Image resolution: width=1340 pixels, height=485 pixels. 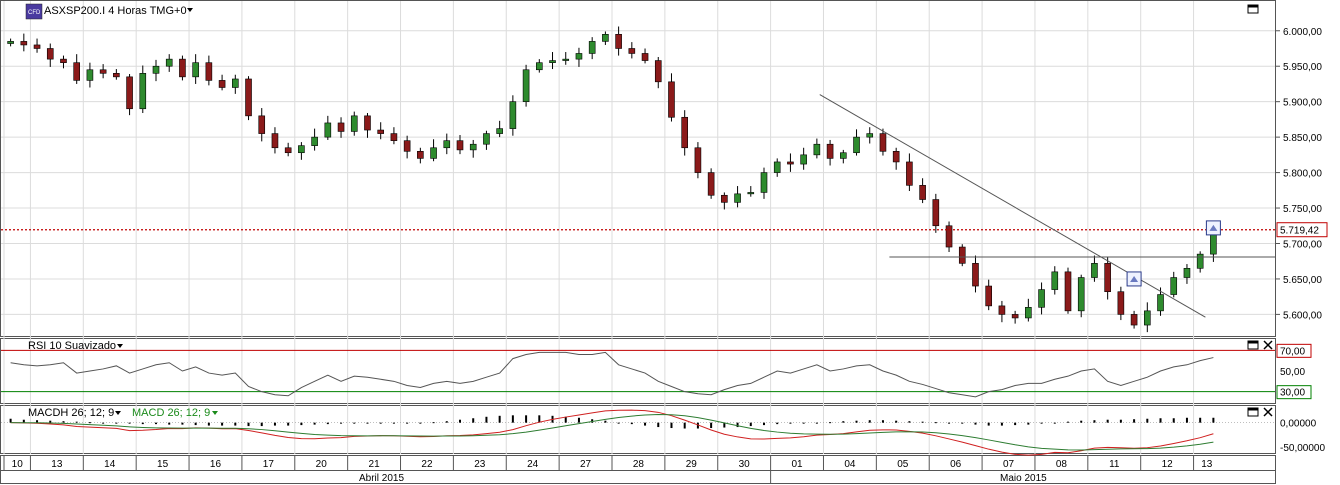 I want to click on current-price-tag, so click(x=1302, y=230).